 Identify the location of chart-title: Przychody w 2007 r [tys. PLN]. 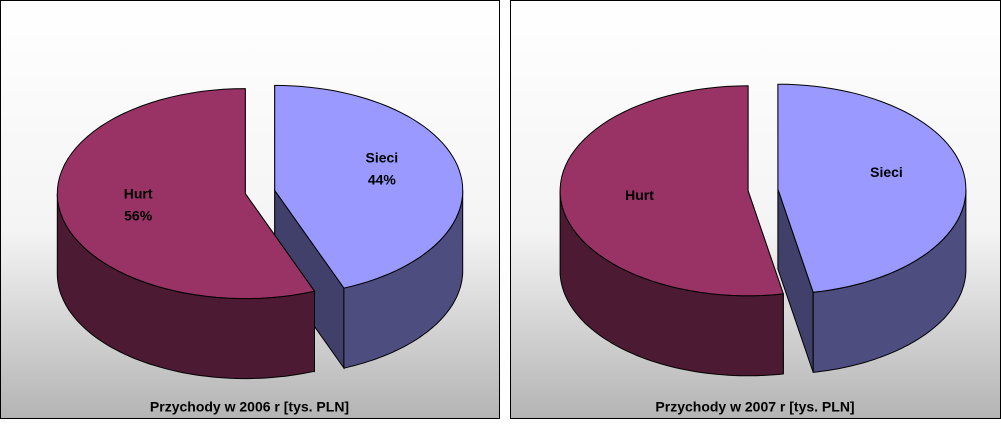
(754, 407).